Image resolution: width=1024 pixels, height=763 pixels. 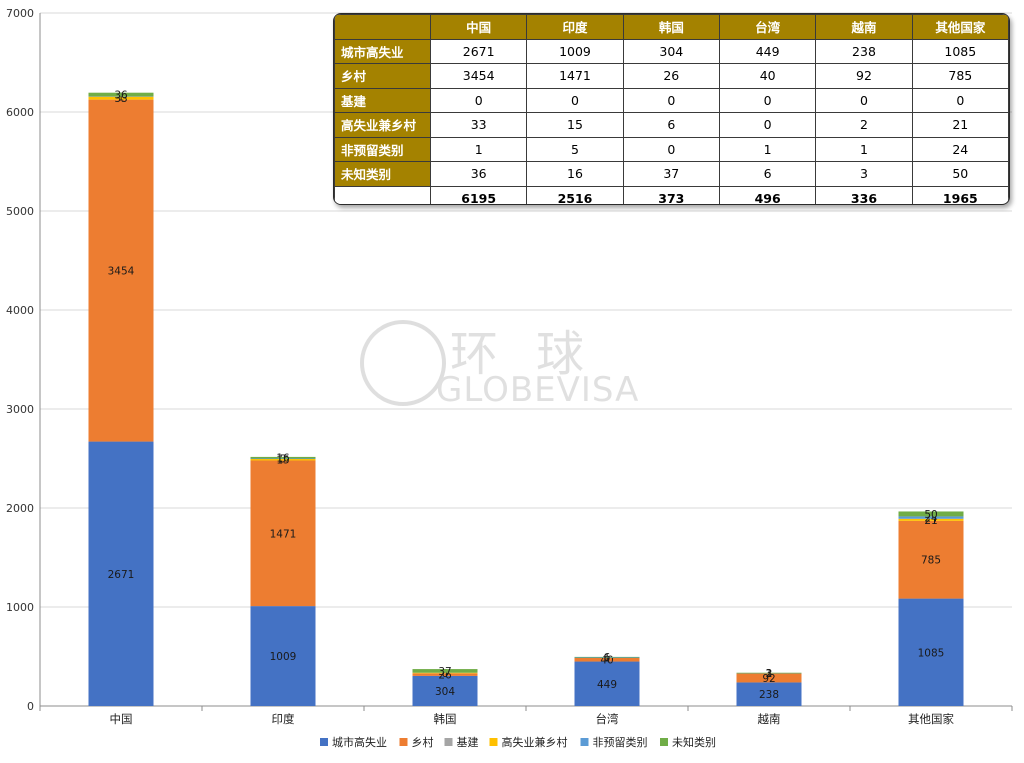 I want to click on table-cell: 1471, so click(x=575, y=76).